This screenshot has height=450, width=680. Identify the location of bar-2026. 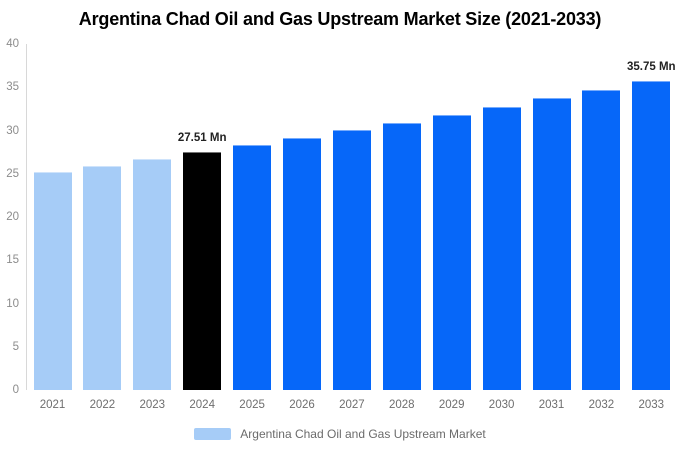
(302, 263).